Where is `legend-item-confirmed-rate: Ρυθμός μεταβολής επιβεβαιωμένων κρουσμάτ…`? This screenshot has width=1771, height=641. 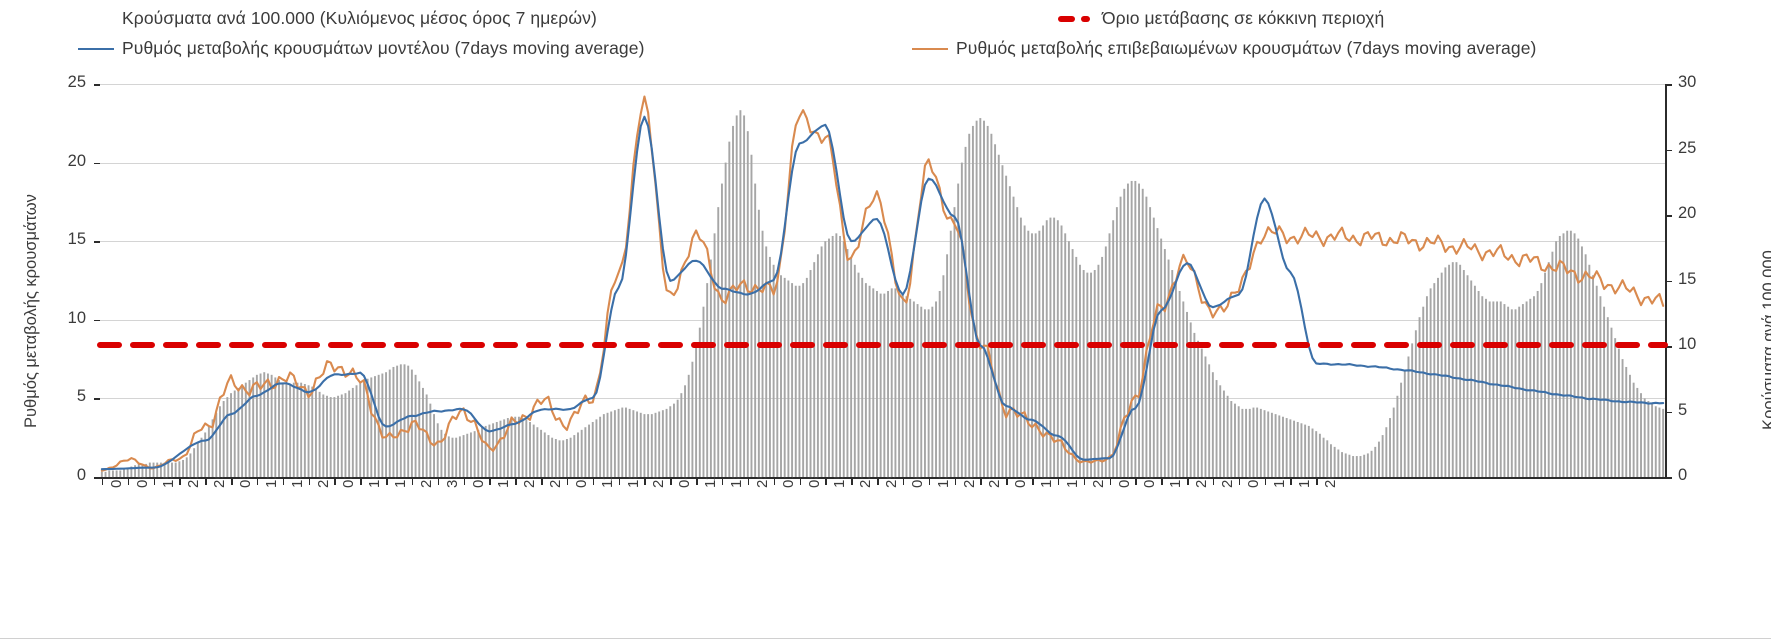 legend-item-confirmed-rate: Ρυθμός μεταβολής επιβεβαιωμένων κρουσμάτ… is located at coordinates (1224, 48).